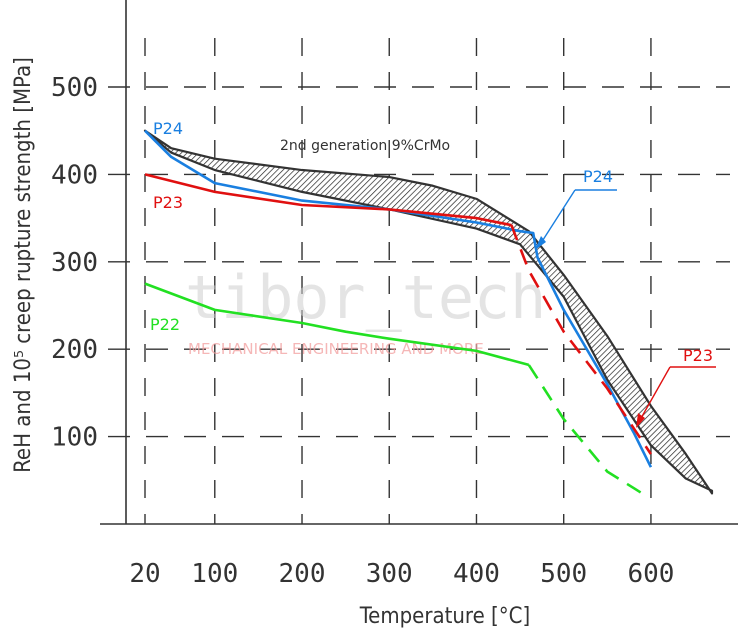 Image resolution: width=738 pixels, height=633 pixels. What do you see at coordinates (336, 349) in the screenshot?
I see `watermark-tagline: MECHANICAL ENGINEERING AND MORE` at bounding box center [336, 349].